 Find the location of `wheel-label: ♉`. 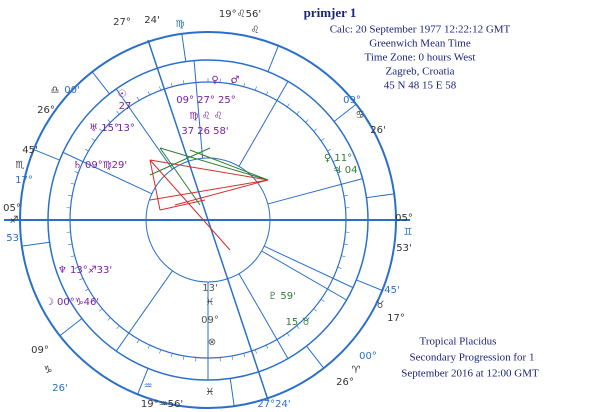

wheel-label: ♉ is located at coordinates (380, 305).